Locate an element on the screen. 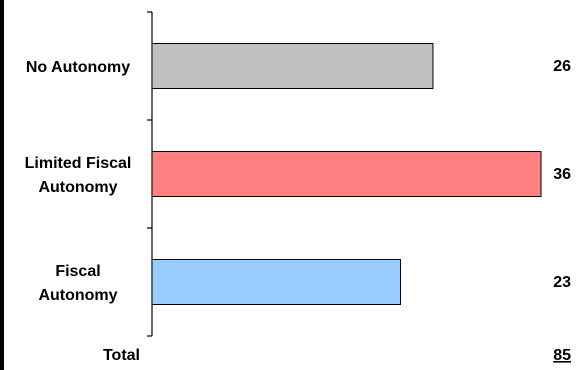  value-label-1: 26 is located at coordinates (562, 66).